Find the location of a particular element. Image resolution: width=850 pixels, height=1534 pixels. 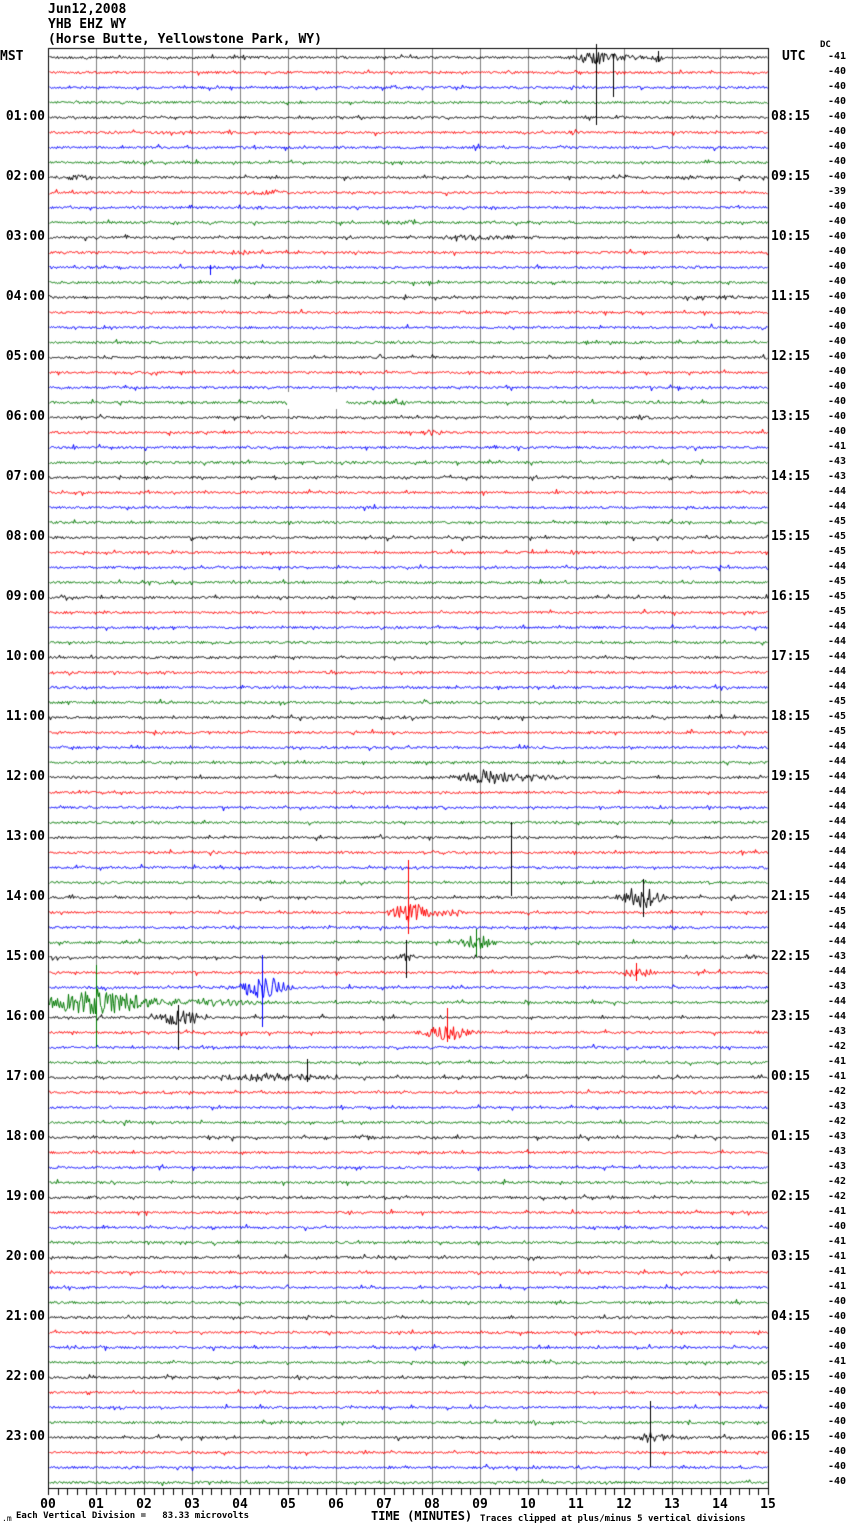

utc-time-label: 20:15 is located at coordinates (791, 836).